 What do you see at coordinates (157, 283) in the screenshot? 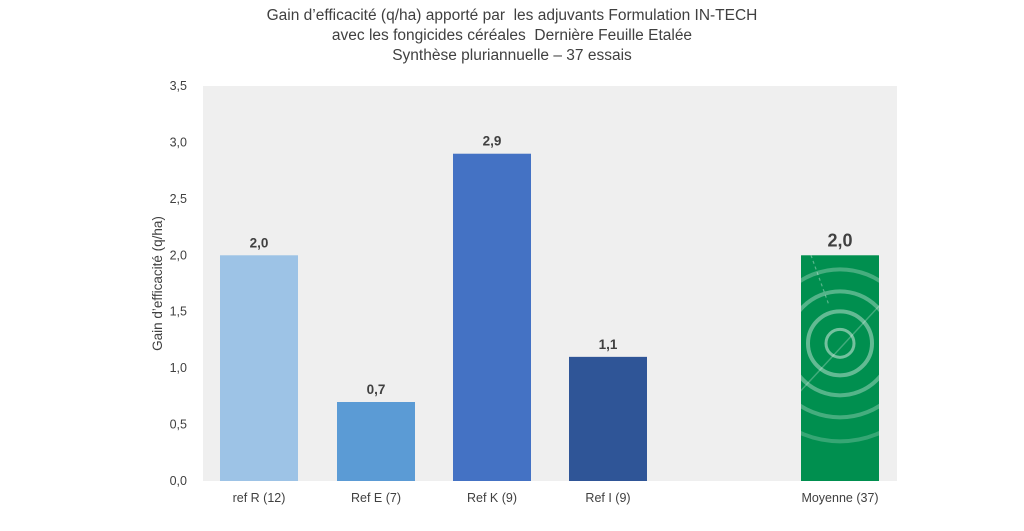
I see `y-axis-label: Gain d’efficacité (q/ha)` at bounding box center [157, 283].